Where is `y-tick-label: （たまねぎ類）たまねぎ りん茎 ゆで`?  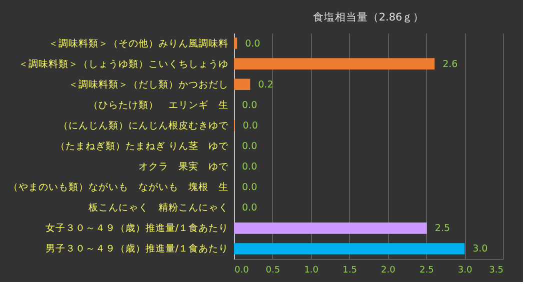 y-tick-label: （たまねぎ類）たまねぎ りん茎 ゆで is located at coordinates (142, 146).